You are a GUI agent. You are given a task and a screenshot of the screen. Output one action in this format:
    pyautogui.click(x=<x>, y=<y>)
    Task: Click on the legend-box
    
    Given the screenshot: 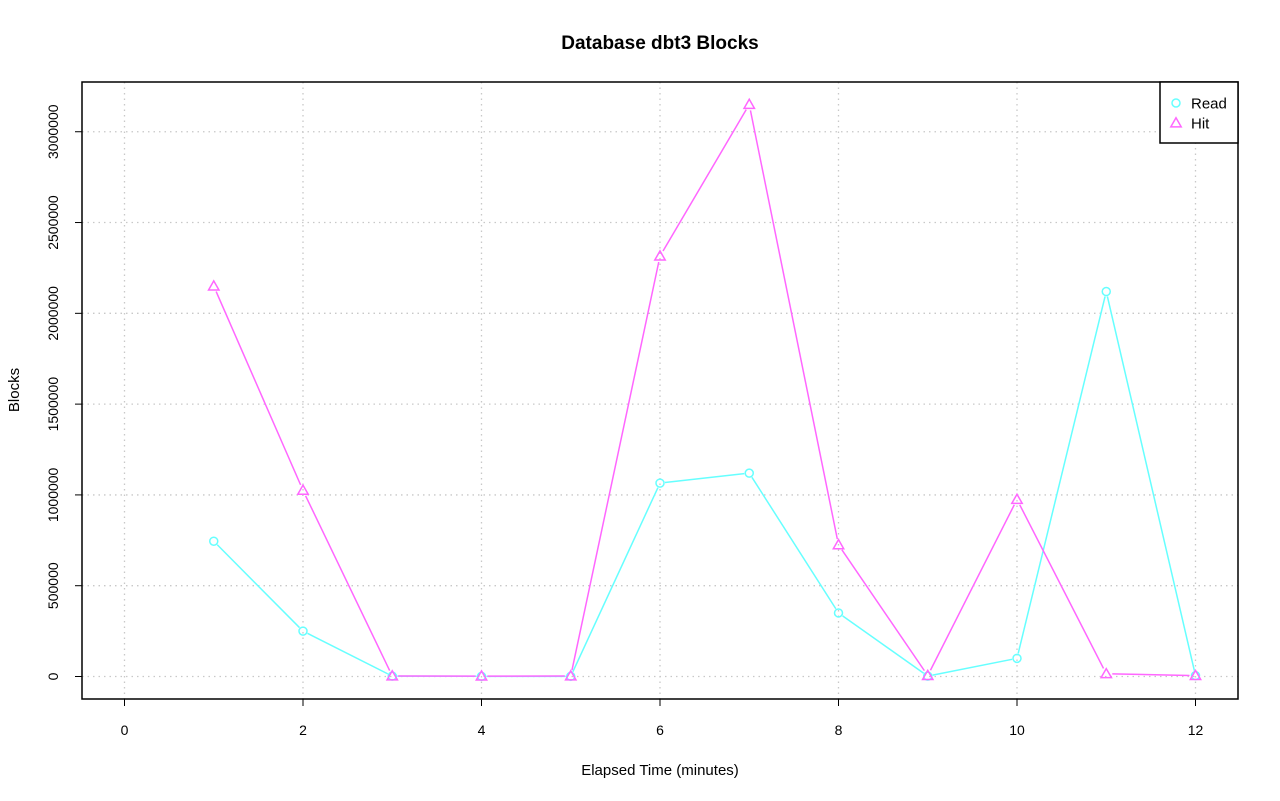 What is the action you would take?
    pyautogui.click(x=1199, y=112)
    